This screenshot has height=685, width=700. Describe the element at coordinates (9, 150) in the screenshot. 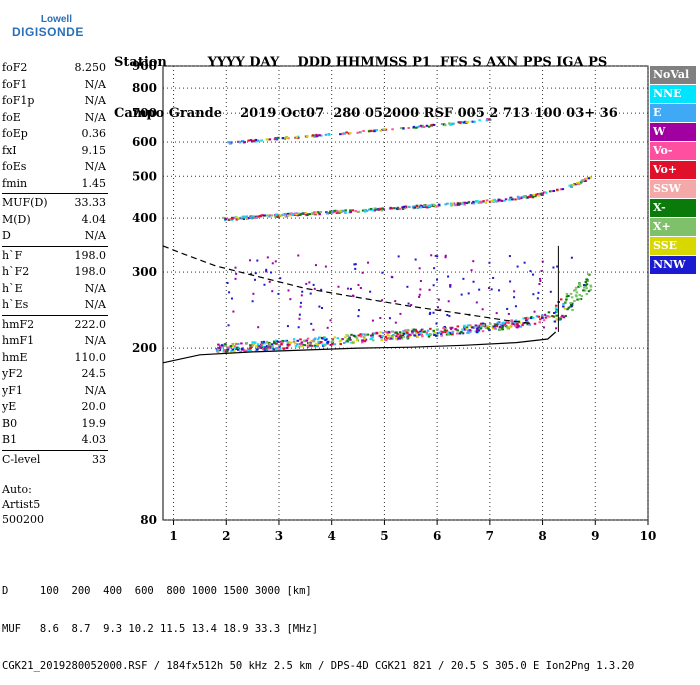

I see `param-name: fxI` at that location.